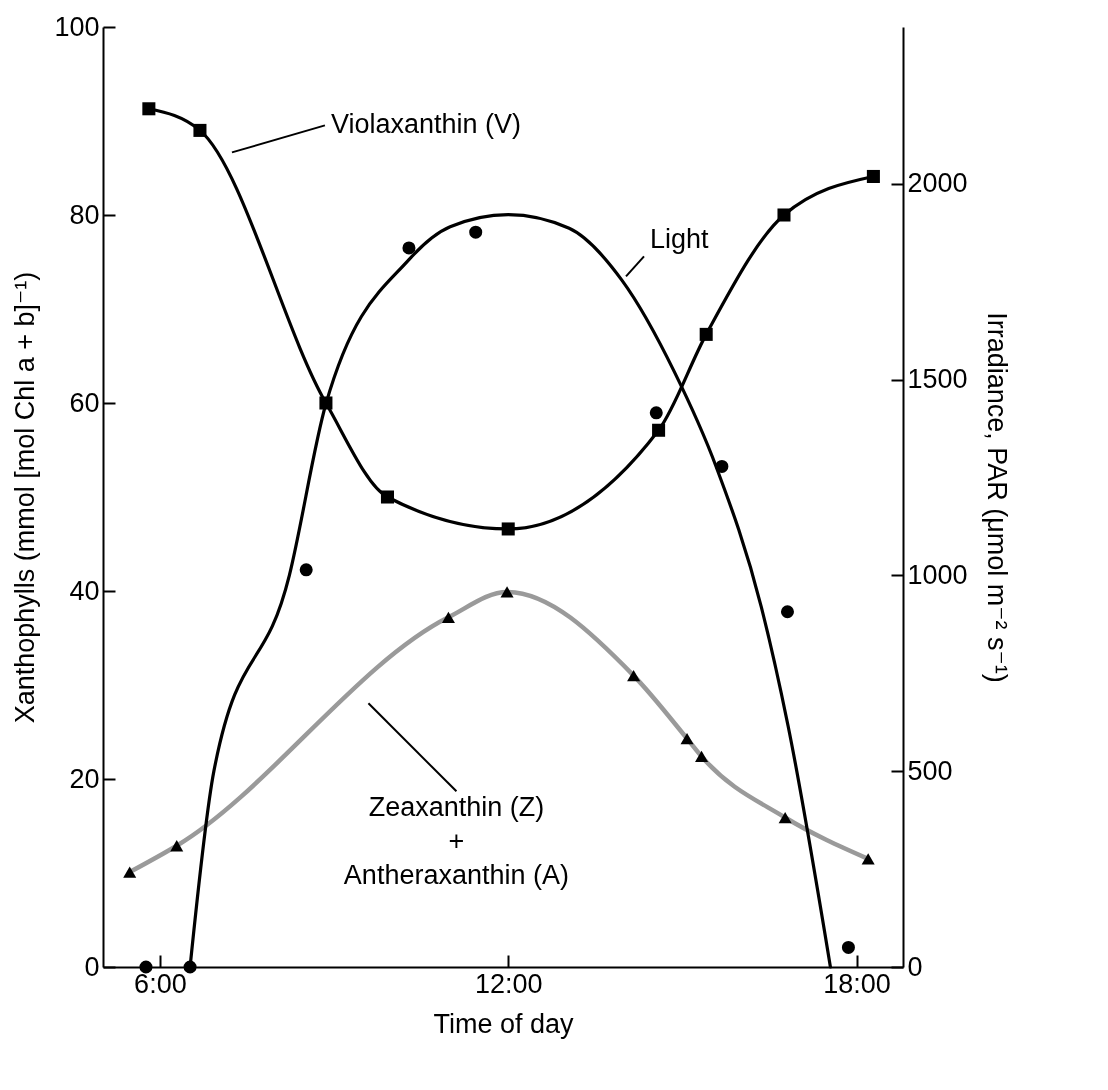  What do you see at coordinates (92, 966) in the screenshot?
I see `y-tick-label: 0` at bounding box center [92, 966].